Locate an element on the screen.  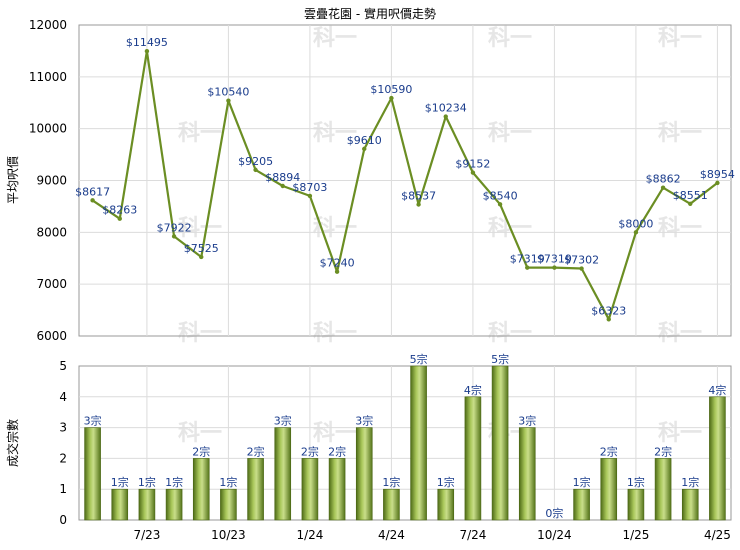
x-tick-label: 10/23 is located at coordinates (228, 535).